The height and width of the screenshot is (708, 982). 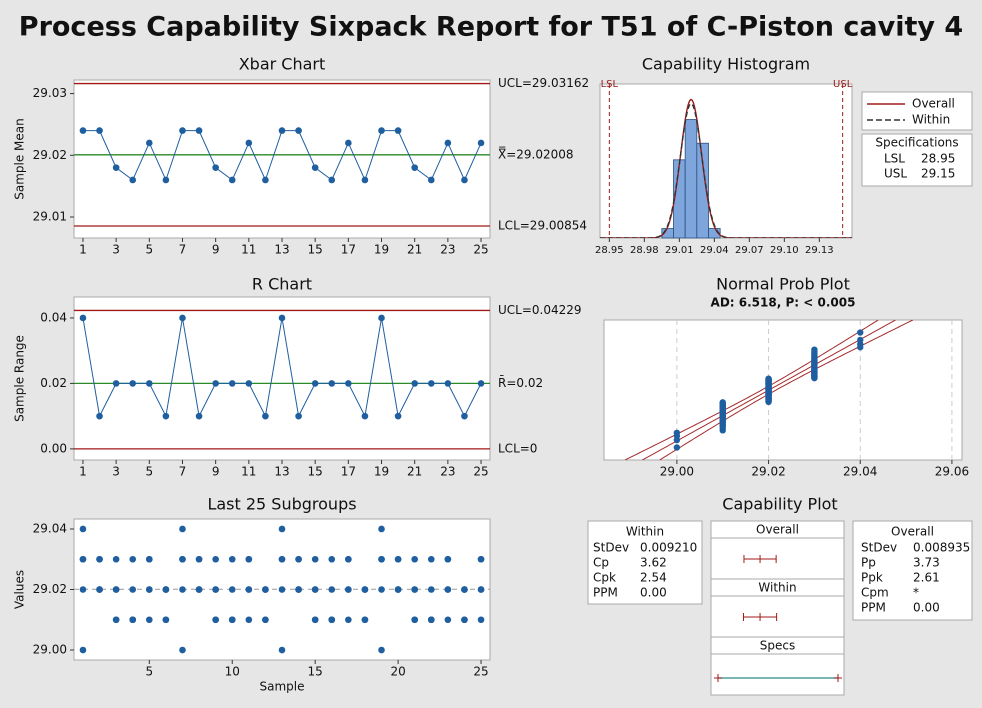 I want to click on chart-title: Capability Histogram, so click(x=726, y=64).